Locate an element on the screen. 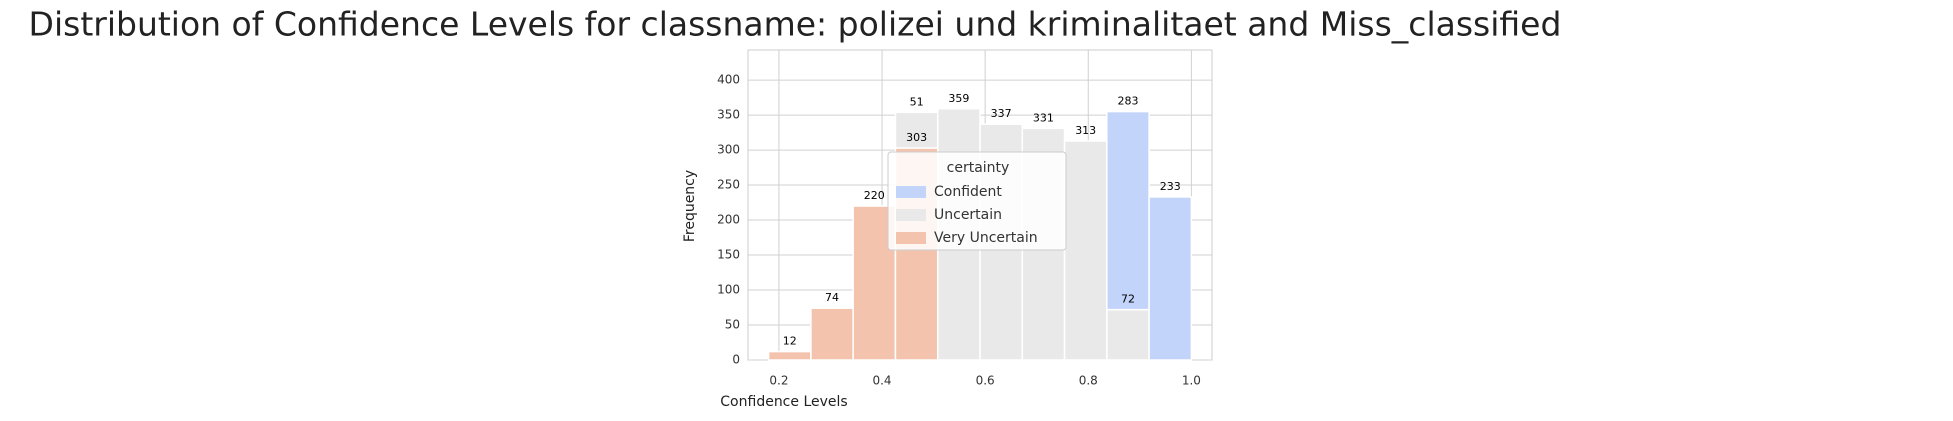  y-tick-label: 250 is located at coordinates (728, 185).